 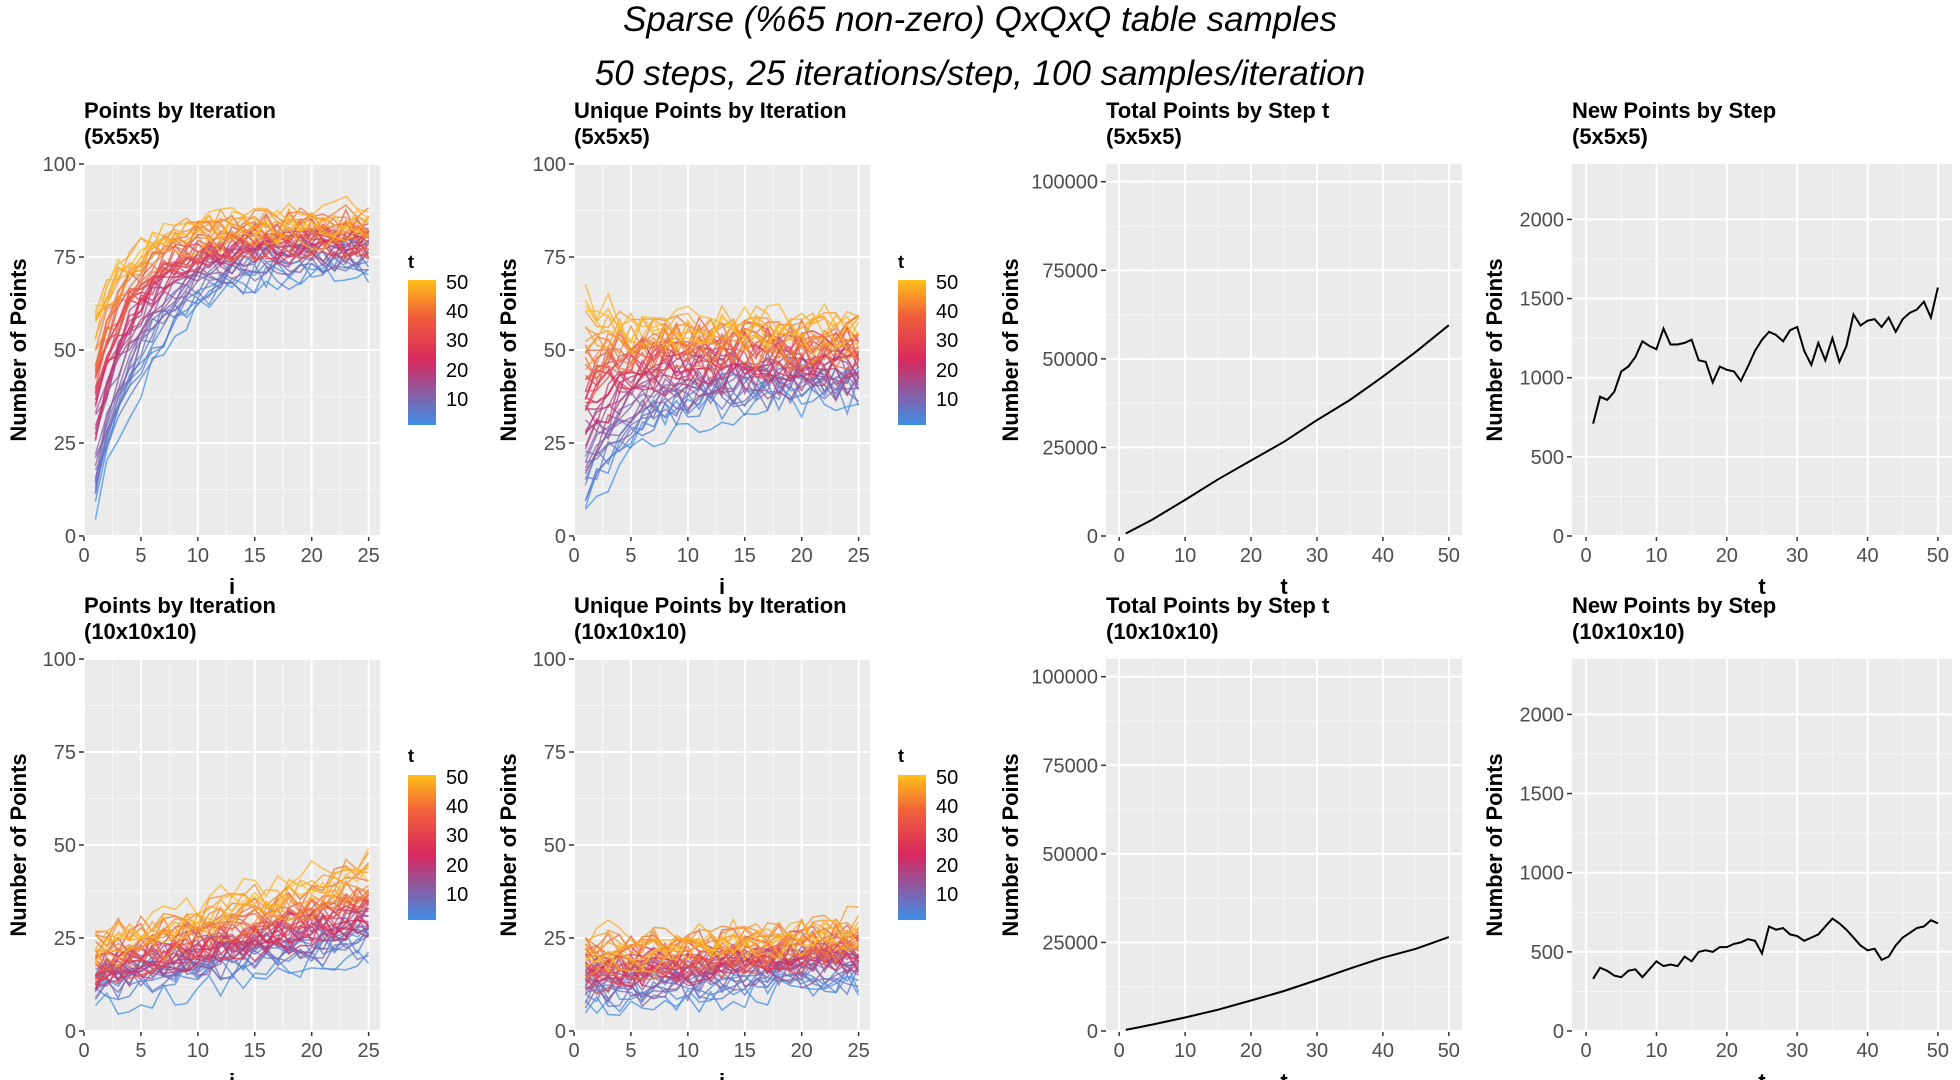 What do you see at coordinates (65, 939) in the screenshot?
I see `y-tick-label: 25` at bounding box center [65, 939].